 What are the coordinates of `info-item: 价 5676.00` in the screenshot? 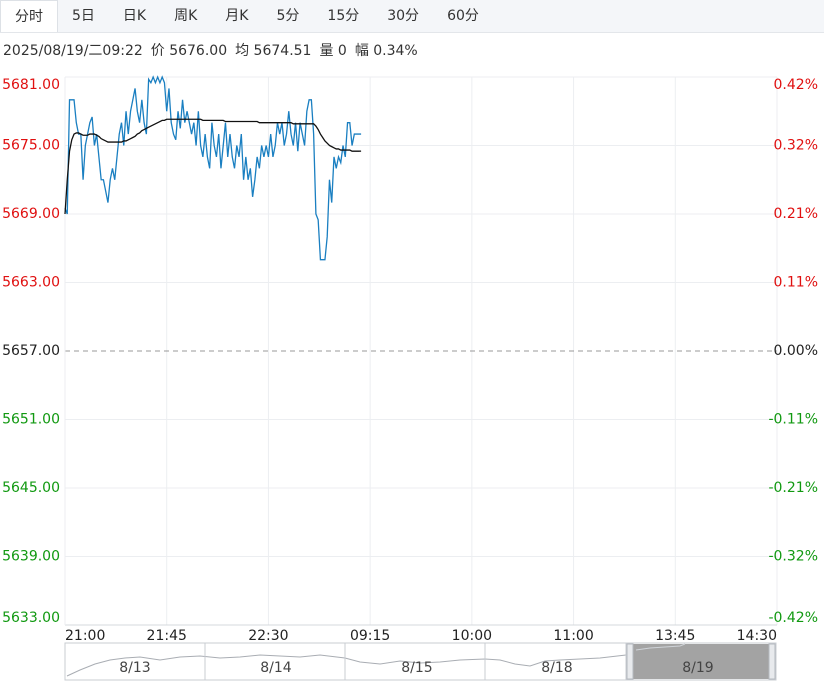 It's located at (189, 51).